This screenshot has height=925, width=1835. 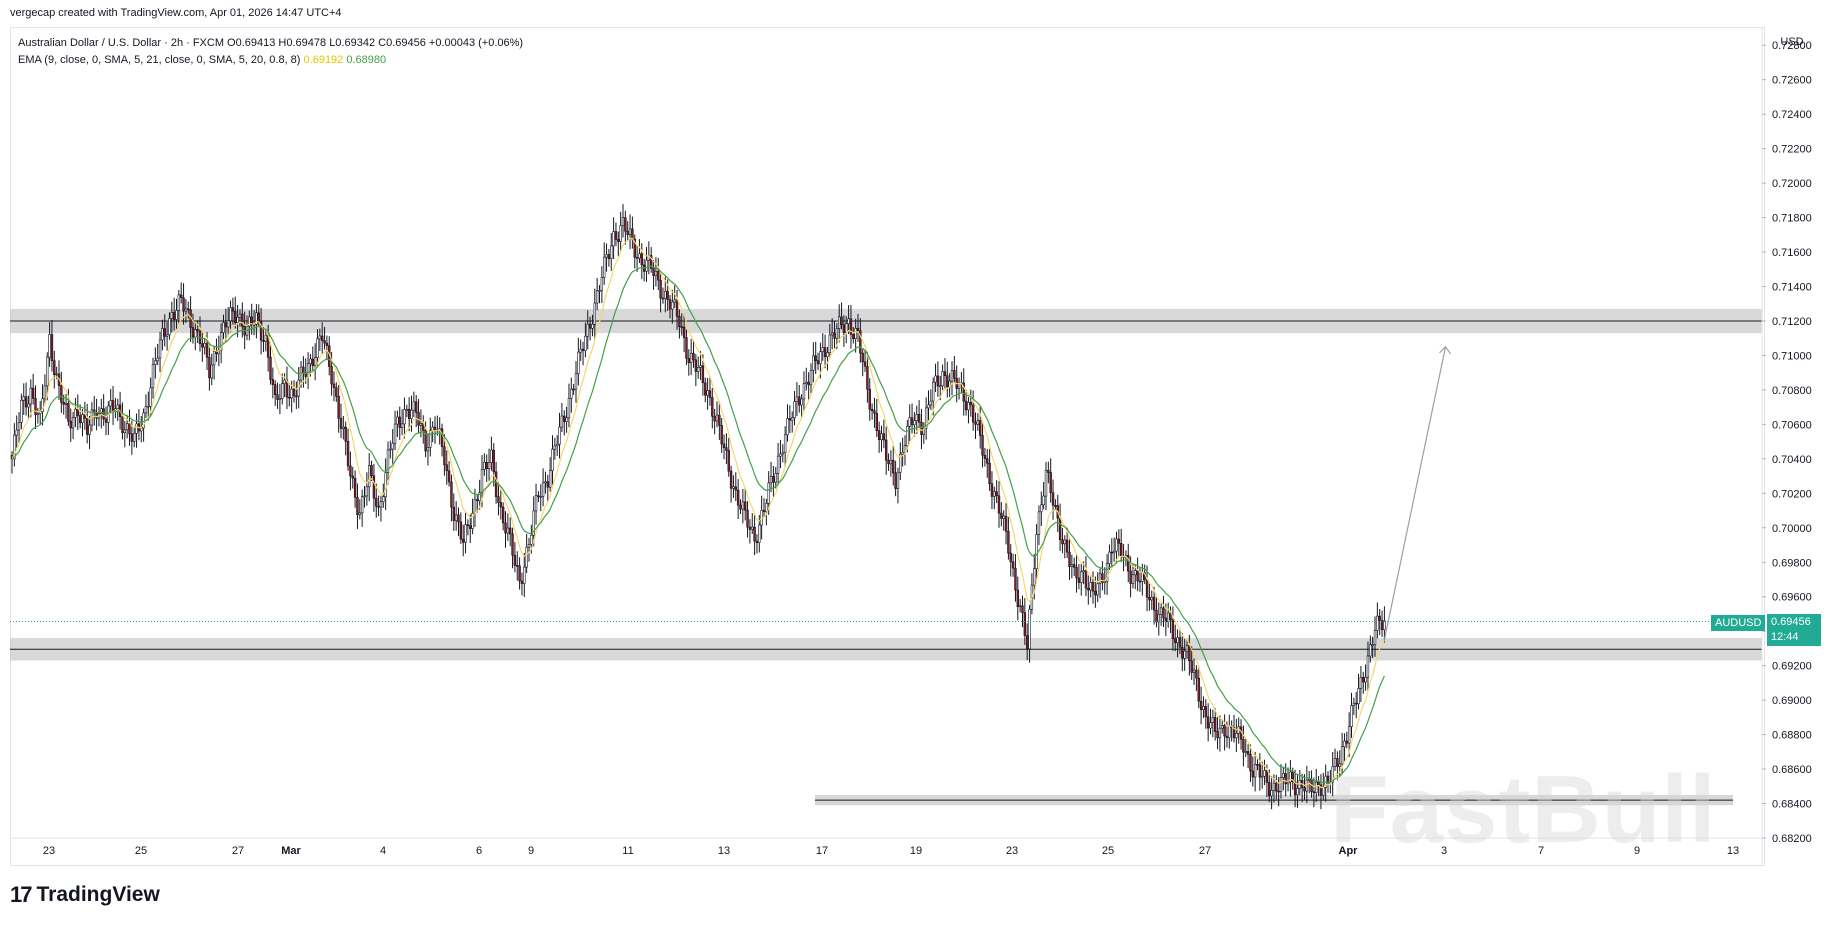 I want to click on price-tick-label: 0.68800, so click(x=1792, y=736).